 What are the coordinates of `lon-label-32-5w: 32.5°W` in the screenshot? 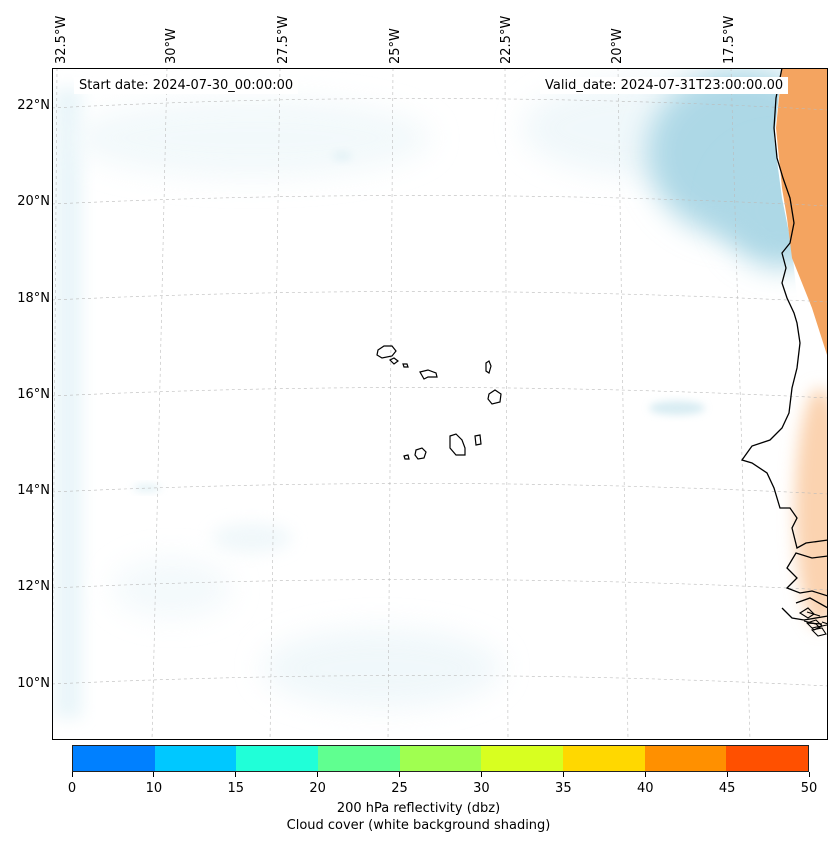 It's located at (61, 39).